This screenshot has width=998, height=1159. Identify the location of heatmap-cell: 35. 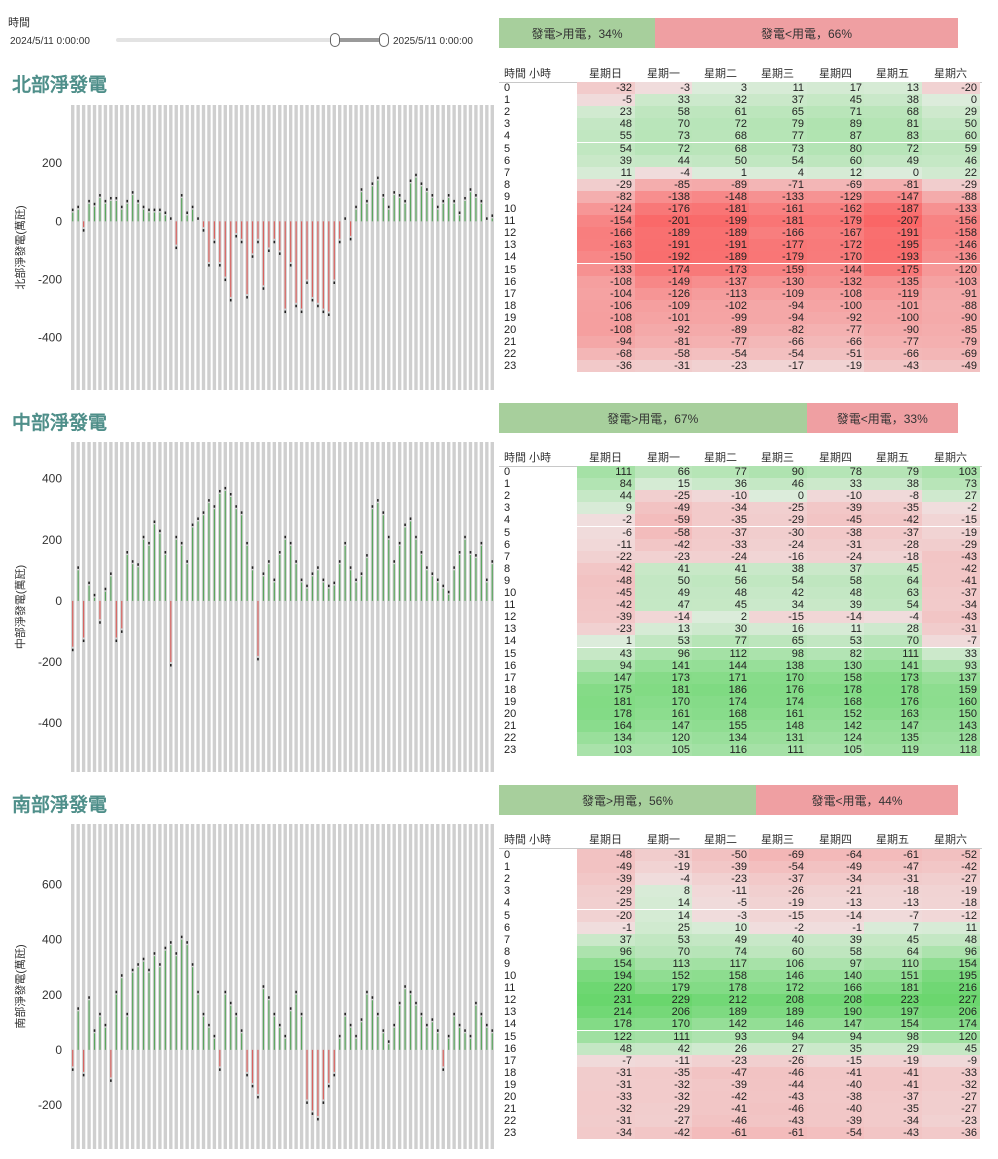
(836, 1048).